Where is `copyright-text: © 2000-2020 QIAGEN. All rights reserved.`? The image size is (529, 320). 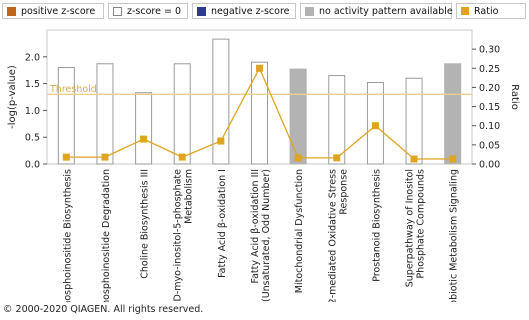
copyright-text: © 2000-2020 QIAGEN. All rights reserved. is located at coordinates (103, 309).